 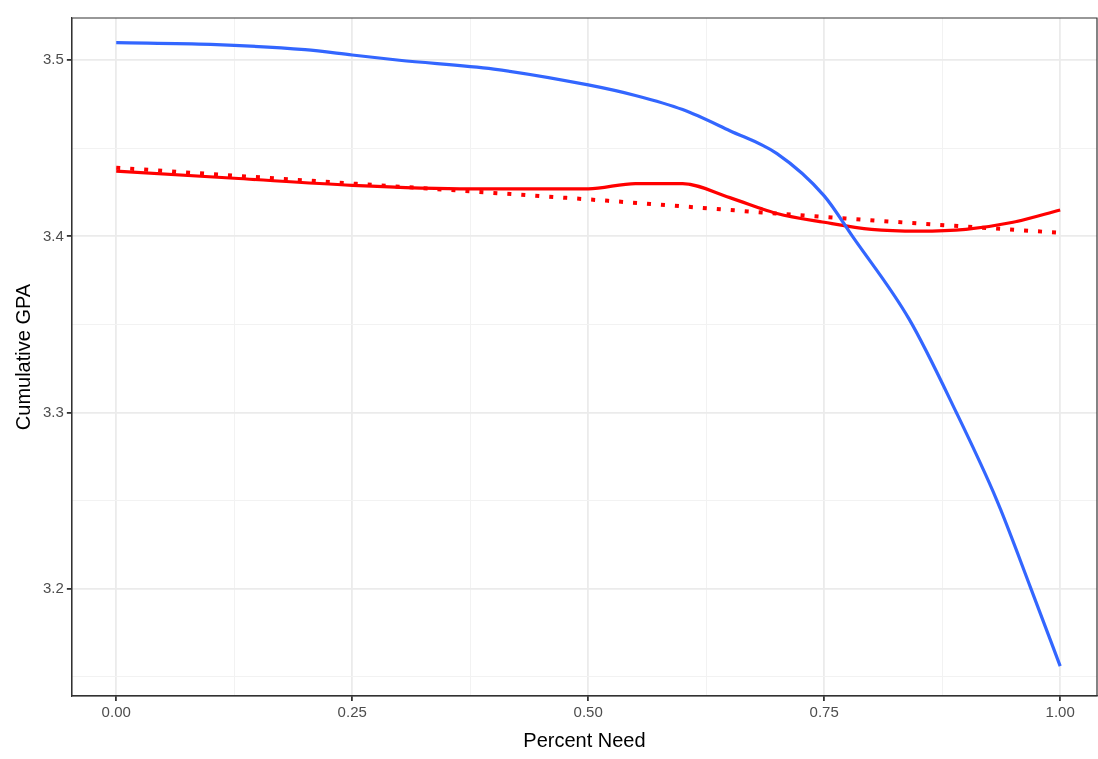 What do you see at coordinates (53, 59) in the screenshot?
I see `y-tick-label: 3.5` at bounding box center [53, 59].